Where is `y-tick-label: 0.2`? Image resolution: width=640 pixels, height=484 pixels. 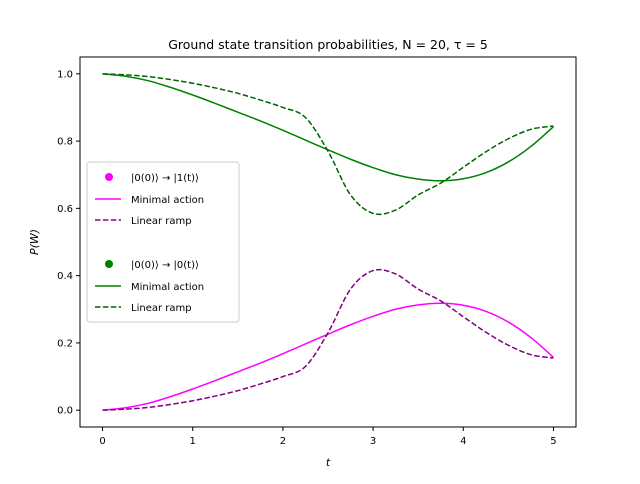 y-tick-label: 0.2 is located at coordinates (65, 343).